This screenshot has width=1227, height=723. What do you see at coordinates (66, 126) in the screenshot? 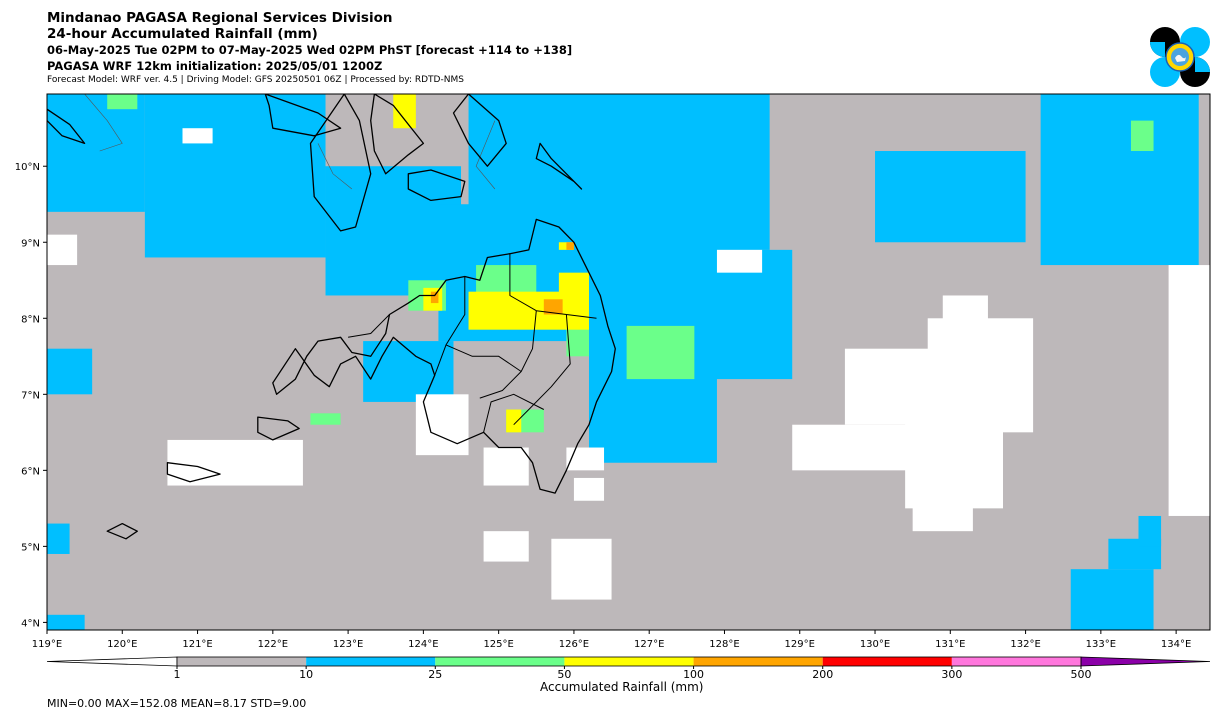
I see `coastline-palawan-tip` at bounding box center [66, 126].